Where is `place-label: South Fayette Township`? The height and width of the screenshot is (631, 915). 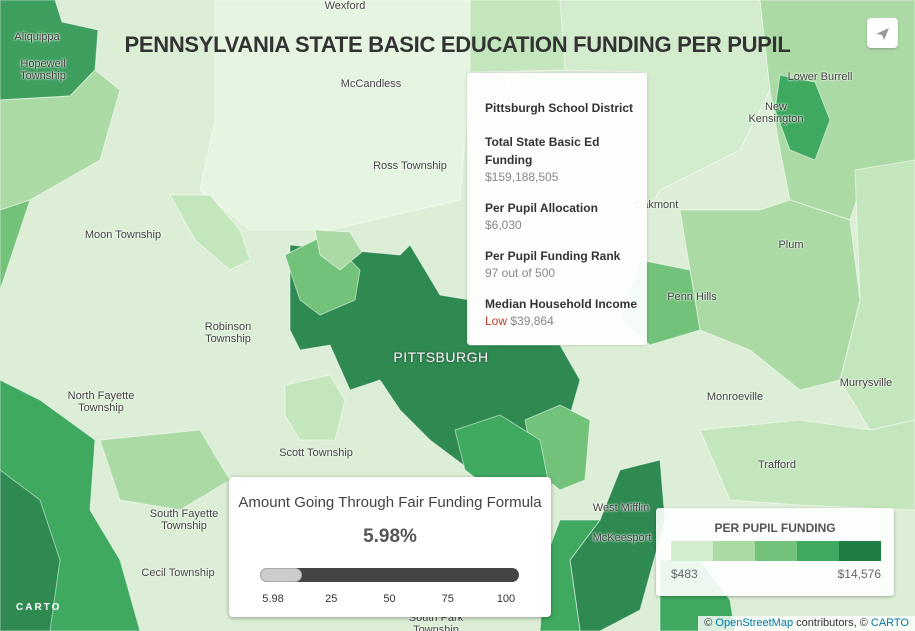 place-label: South Fayette Township is located at coordinates (184, 520).